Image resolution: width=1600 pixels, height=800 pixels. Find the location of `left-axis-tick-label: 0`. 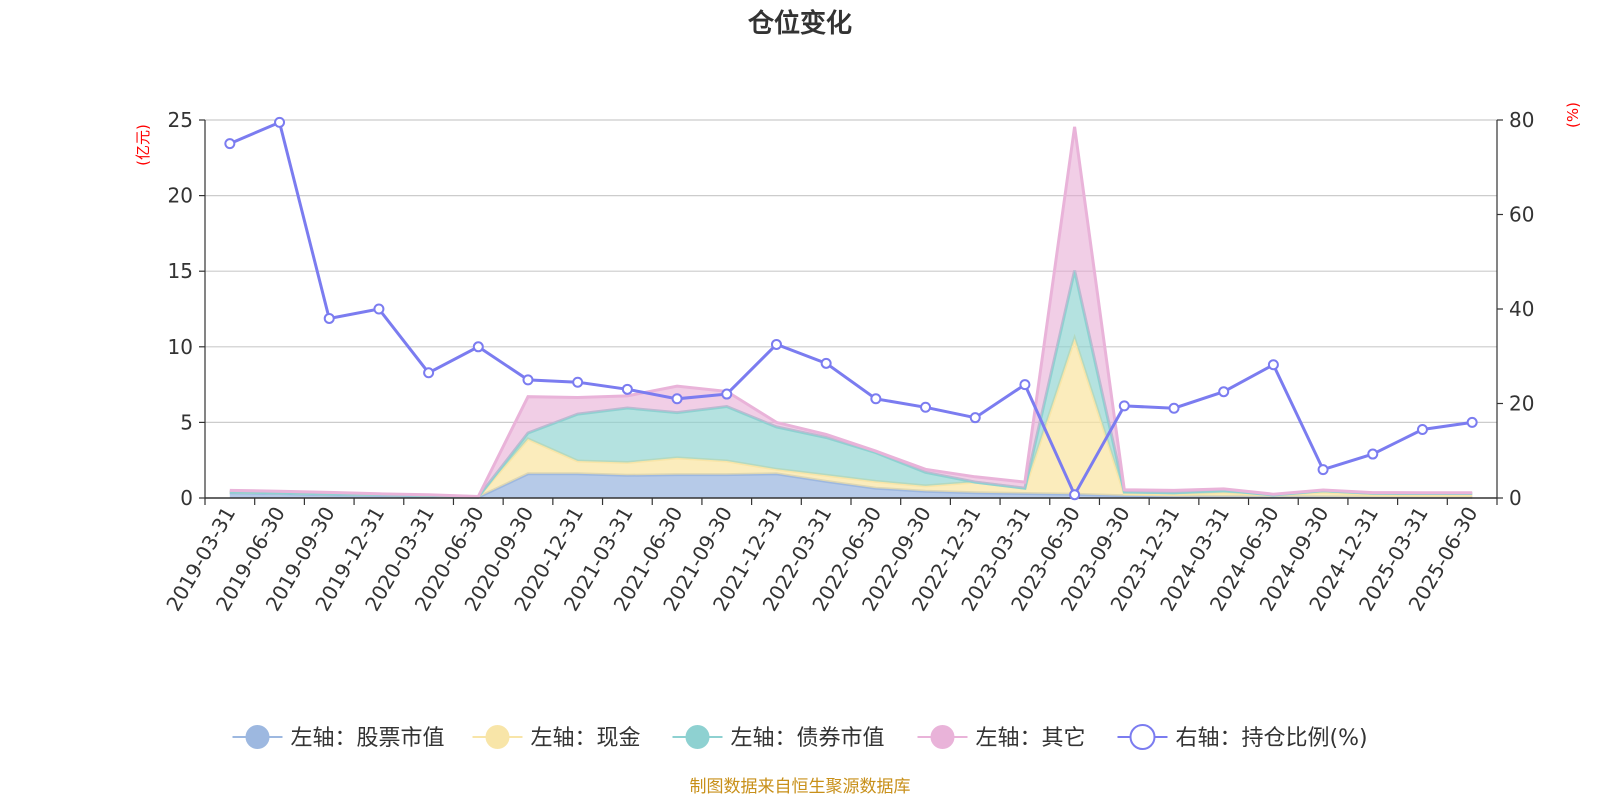

left-axis-tick-label: 0 is located at coordinates (186, 498).